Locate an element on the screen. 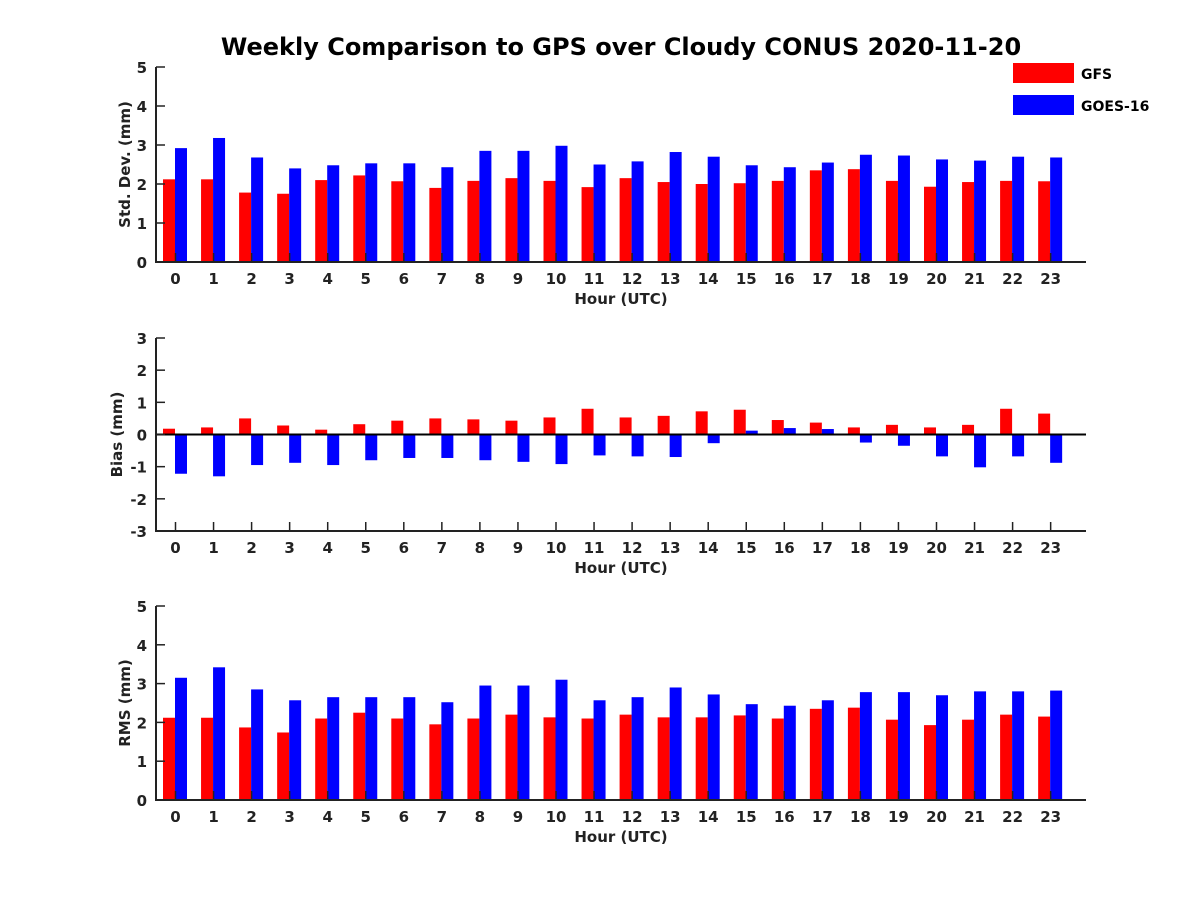  y-tick-label: -1 is located at coordinates (138, 468).